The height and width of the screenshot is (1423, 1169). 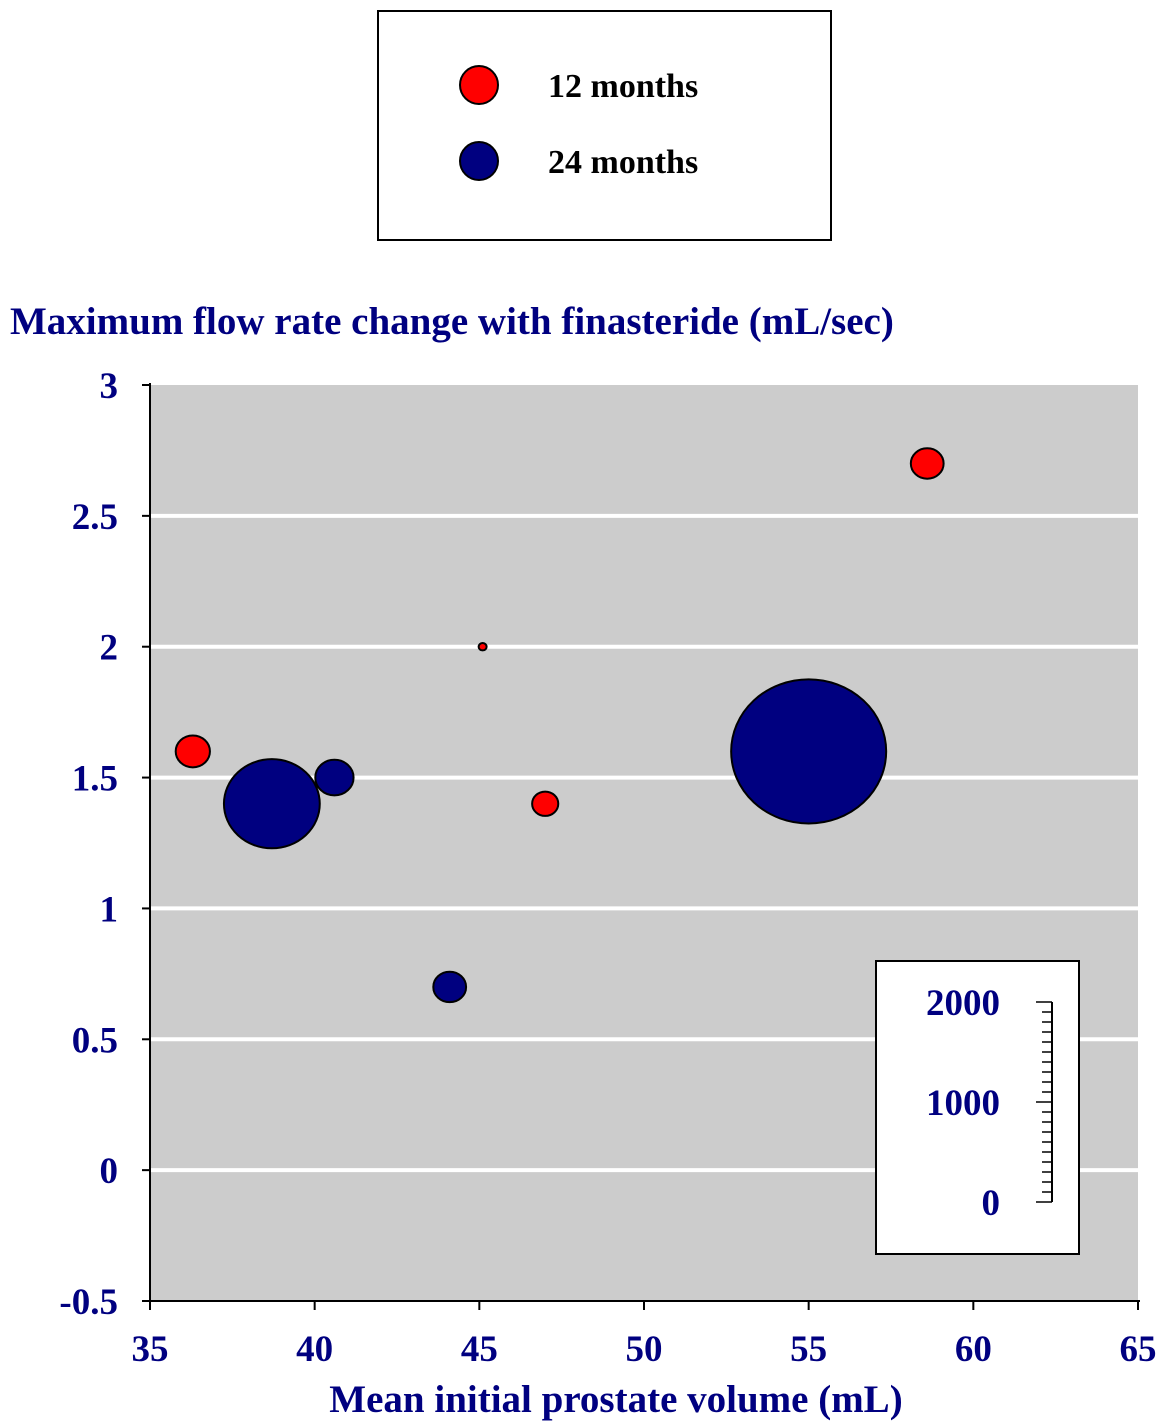 What do you see at coordinates (644, 1349) in the screenshot?
I see `x-tick-label: 50` at bounding box center [644, 1349].